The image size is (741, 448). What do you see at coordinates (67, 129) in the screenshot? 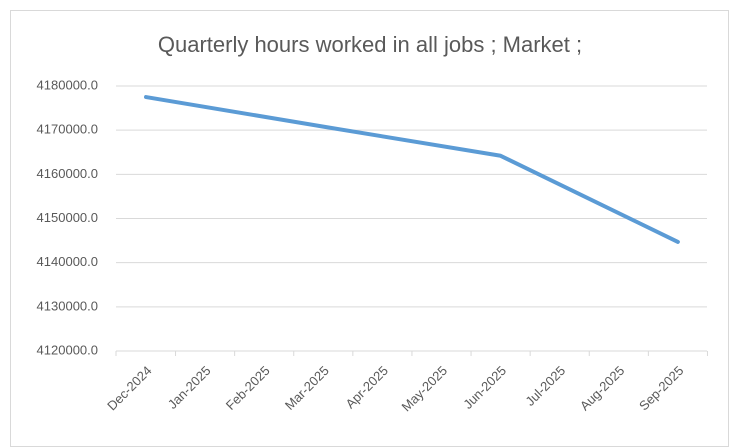
I see `y-tick-label: 4170000.0` at bounding box center [67, 129].